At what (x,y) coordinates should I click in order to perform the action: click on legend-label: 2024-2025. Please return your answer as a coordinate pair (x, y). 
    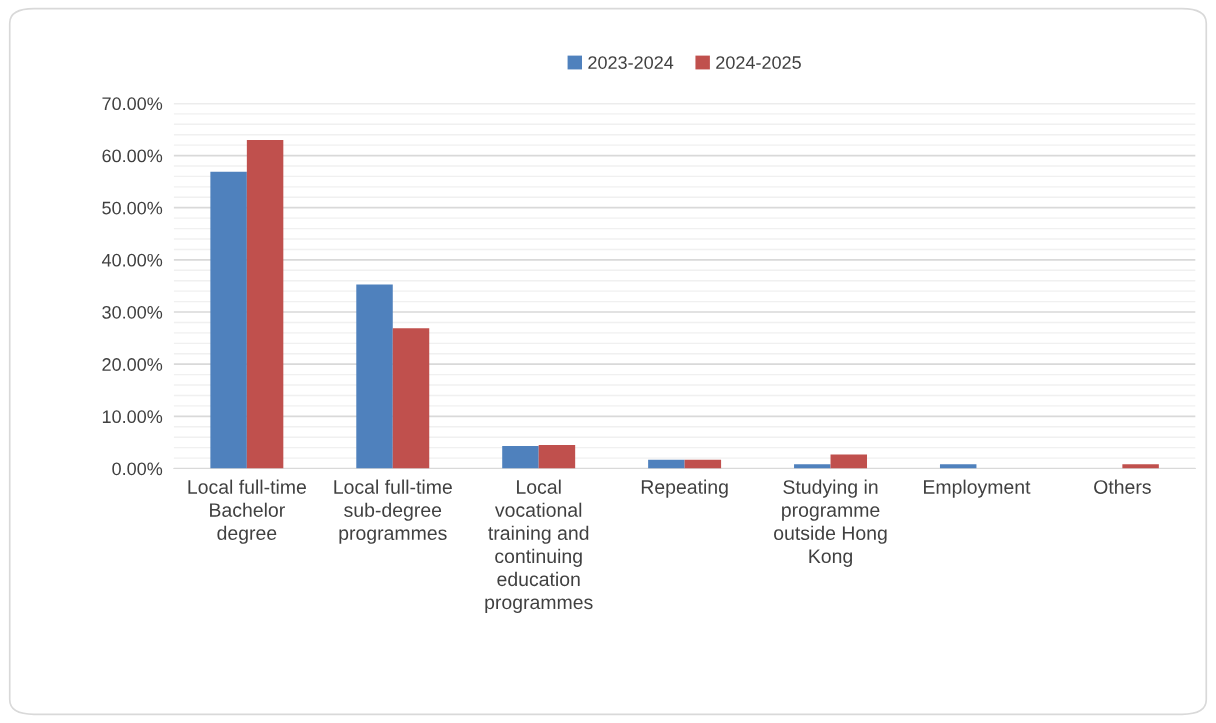
    Looking at the image, I should click on (758, 62).